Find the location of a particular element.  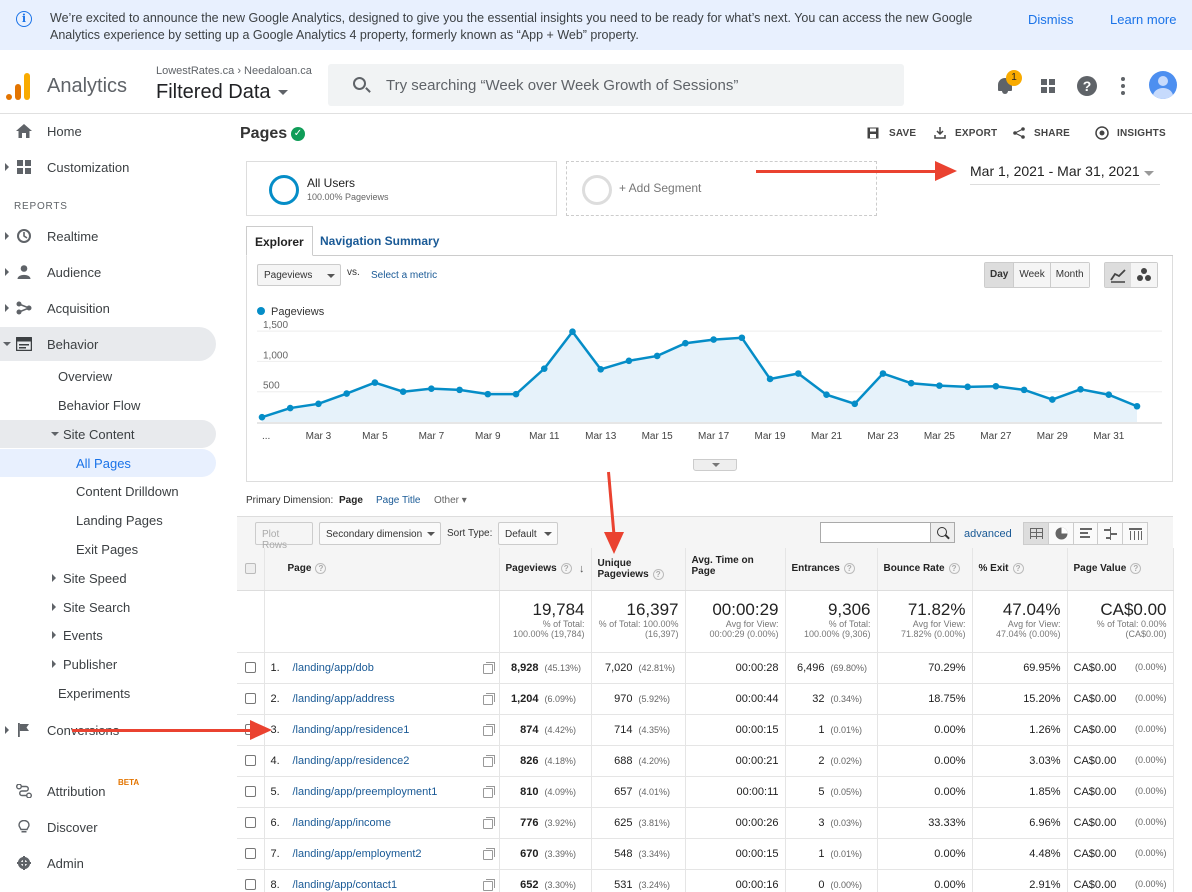

date-range-picker: Mar 1, 2021 - Mar 31, 2021 is located at coordinates (1065, 174).